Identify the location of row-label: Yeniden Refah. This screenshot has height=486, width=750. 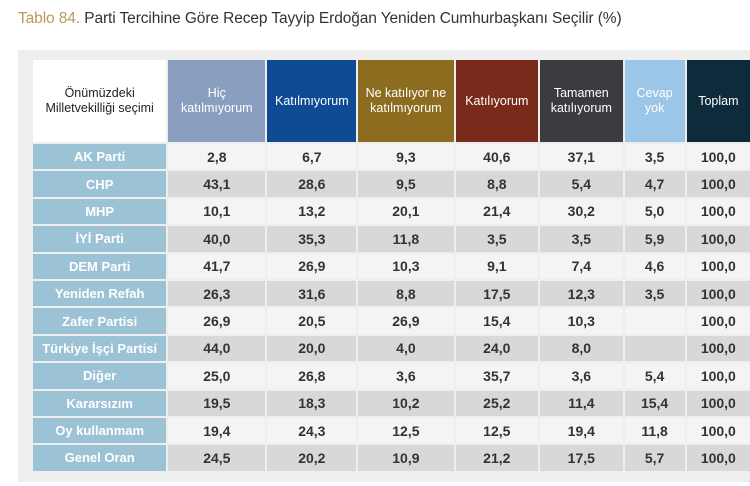
(100, 293).